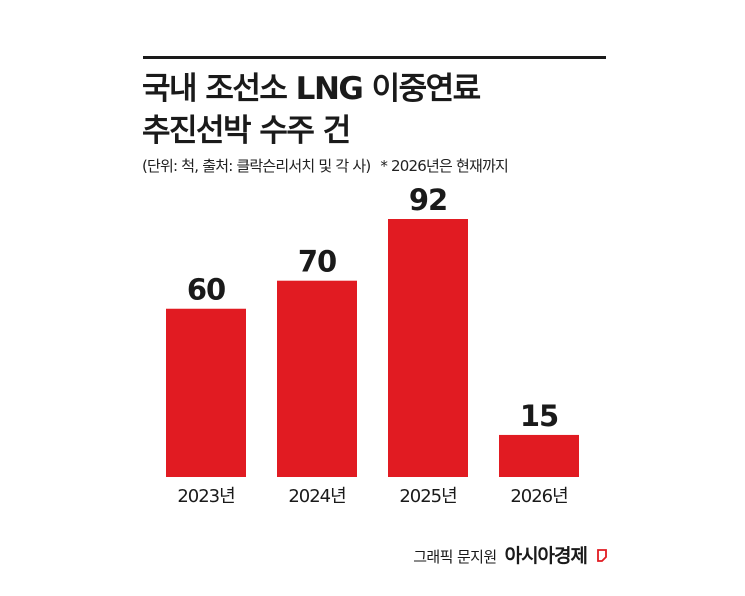 The image size is (745, 596). I want to click on chart-title: 국내 조선소 LNG 이중연료 추진선박 수주 건, so click(377, 110).